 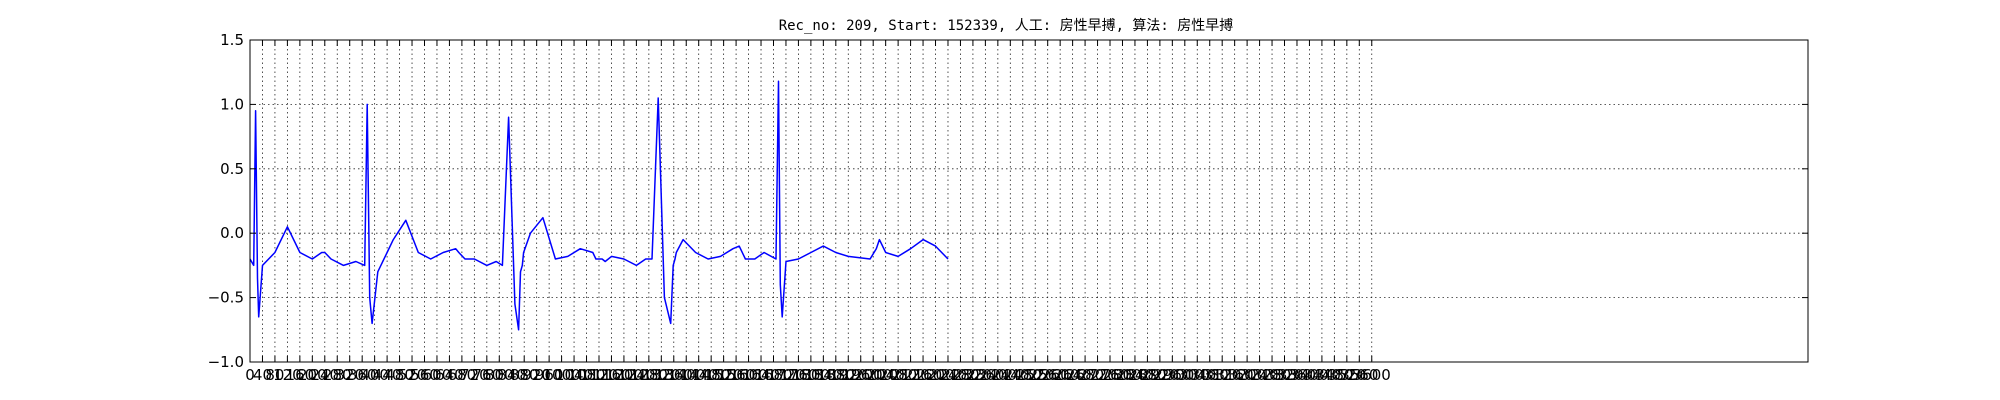 What do you see at coordinates (636, 375) in the screenshot?
I see `x-tick-label: 1240` at bounding box center [636, 375].